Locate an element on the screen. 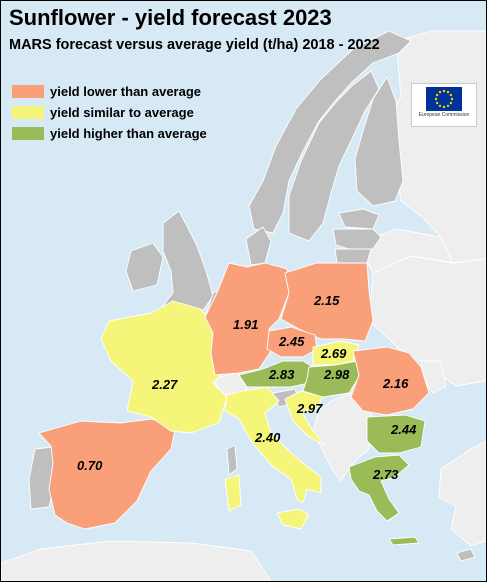 This screenshot has height=582, width=487. country-czechia is located at coordinates (292, 342).